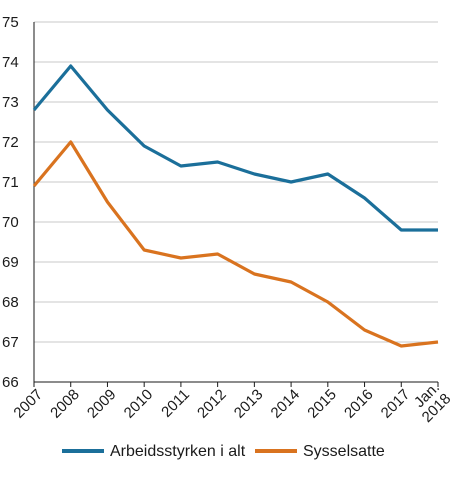 This screenshot has width=450, height=480. What do you see at coordinates (10, 102) in the screenshot?
I see `y-tick-label-73: 73` at bounding box center [10, 102].